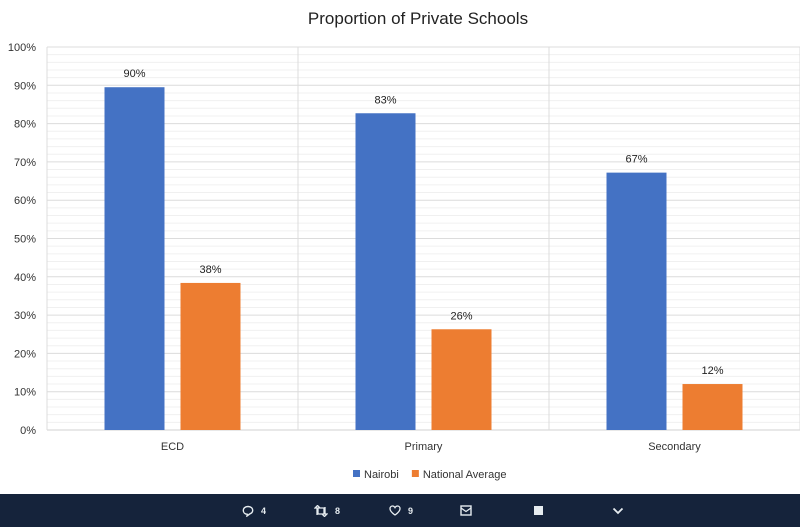 The width and height of the screenshot is (800, 527). I want to click on retweet-button: 8, so click(327, 510).